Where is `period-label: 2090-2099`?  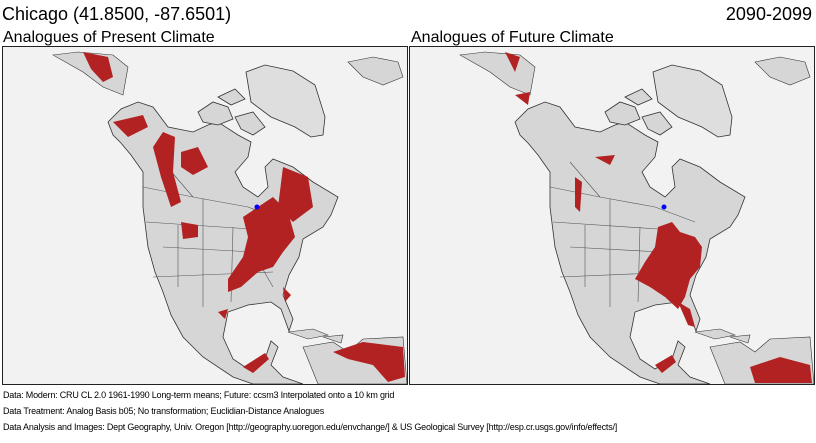 period-label: 2090-2099 is located at coordinates (768, 14).